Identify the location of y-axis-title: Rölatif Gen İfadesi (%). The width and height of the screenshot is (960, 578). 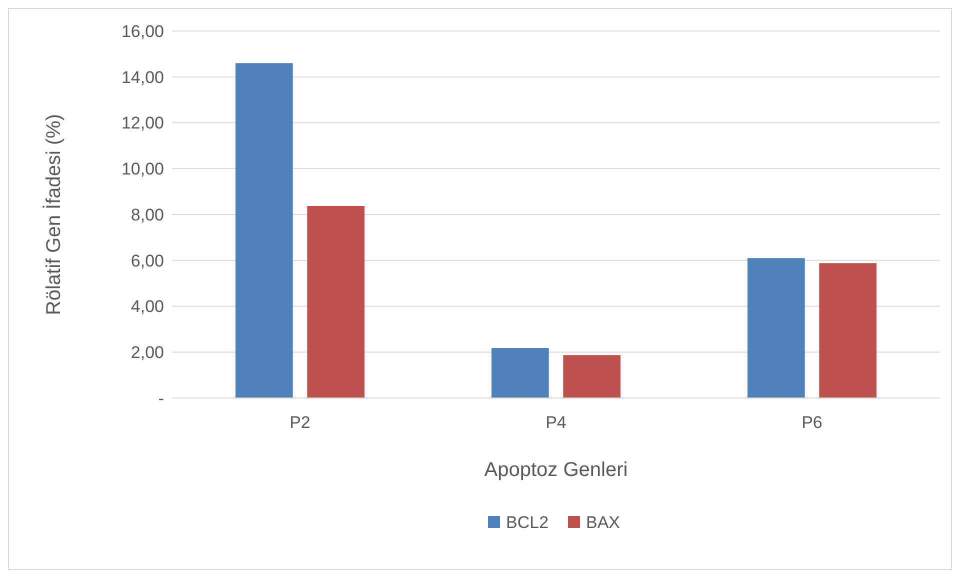
(53, 215).